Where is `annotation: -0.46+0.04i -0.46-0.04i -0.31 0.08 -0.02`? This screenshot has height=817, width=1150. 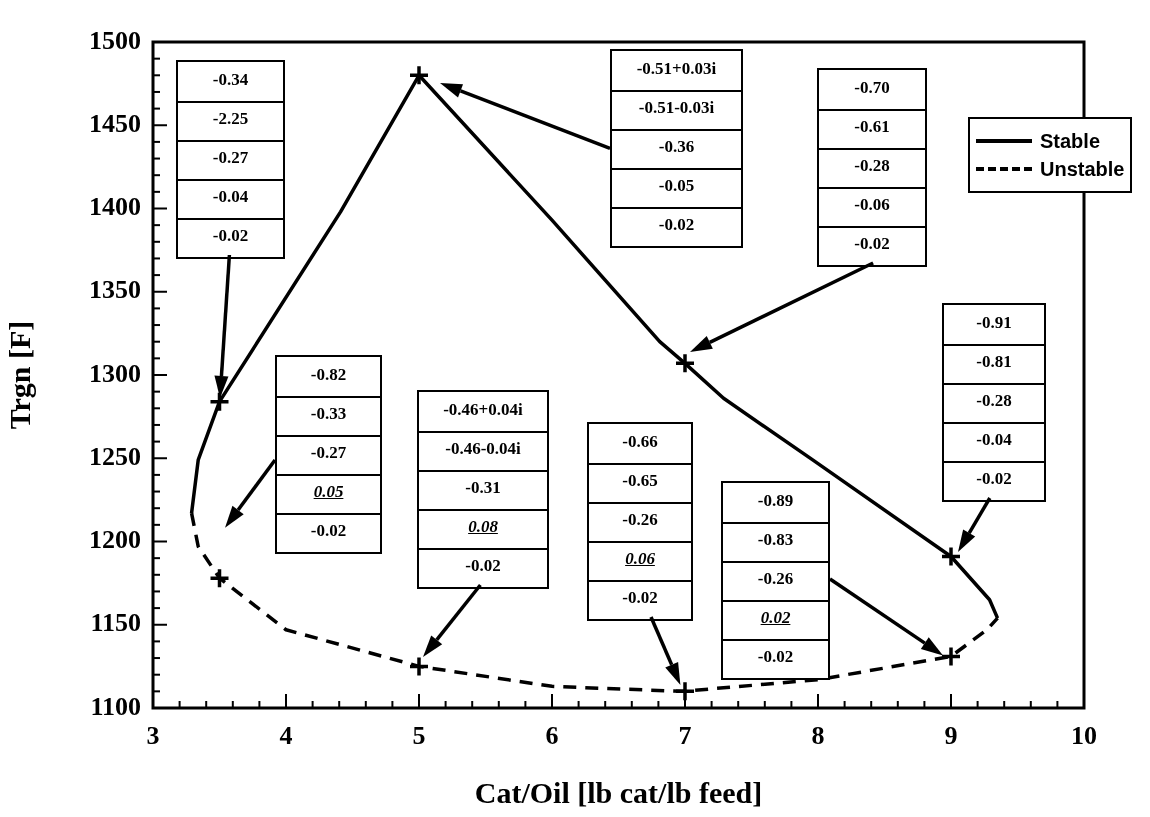 annotation: -0.46+0.04i -0.46-0.04i -0.31 0.08 -0.02 is located at coordinates (483, 487).